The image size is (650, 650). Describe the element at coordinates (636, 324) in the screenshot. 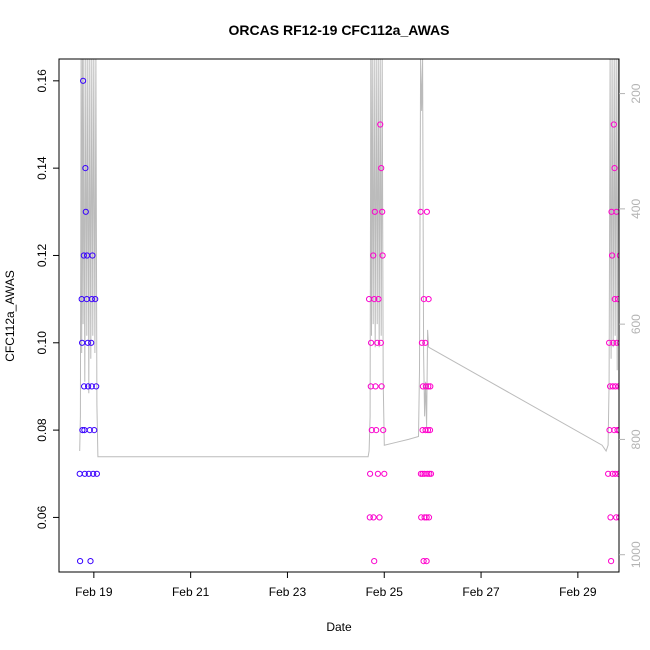

I see `y2-tick-label: 600` at that location.